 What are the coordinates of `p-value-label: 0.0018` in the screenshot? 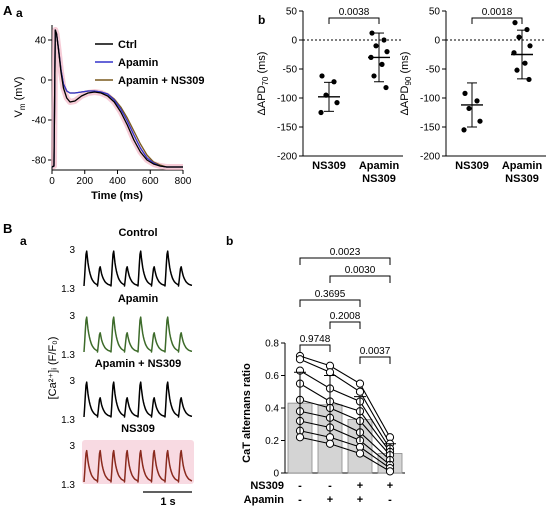 It's located at (497, 12).